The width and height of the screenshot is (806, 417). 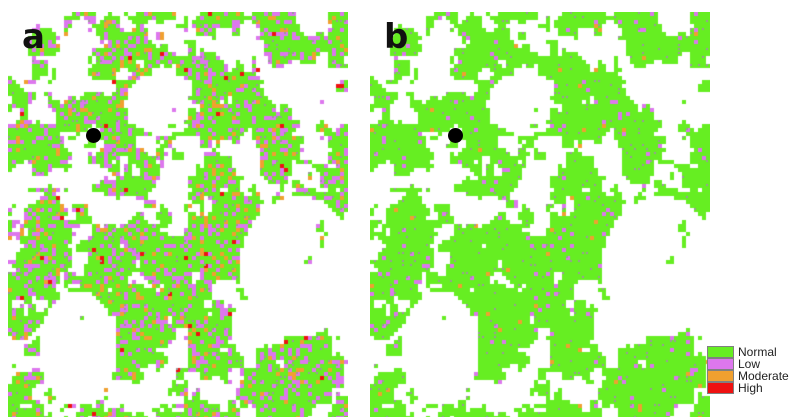 I want to click on legend-label-normal: Normal, so click(x=757, y=352).